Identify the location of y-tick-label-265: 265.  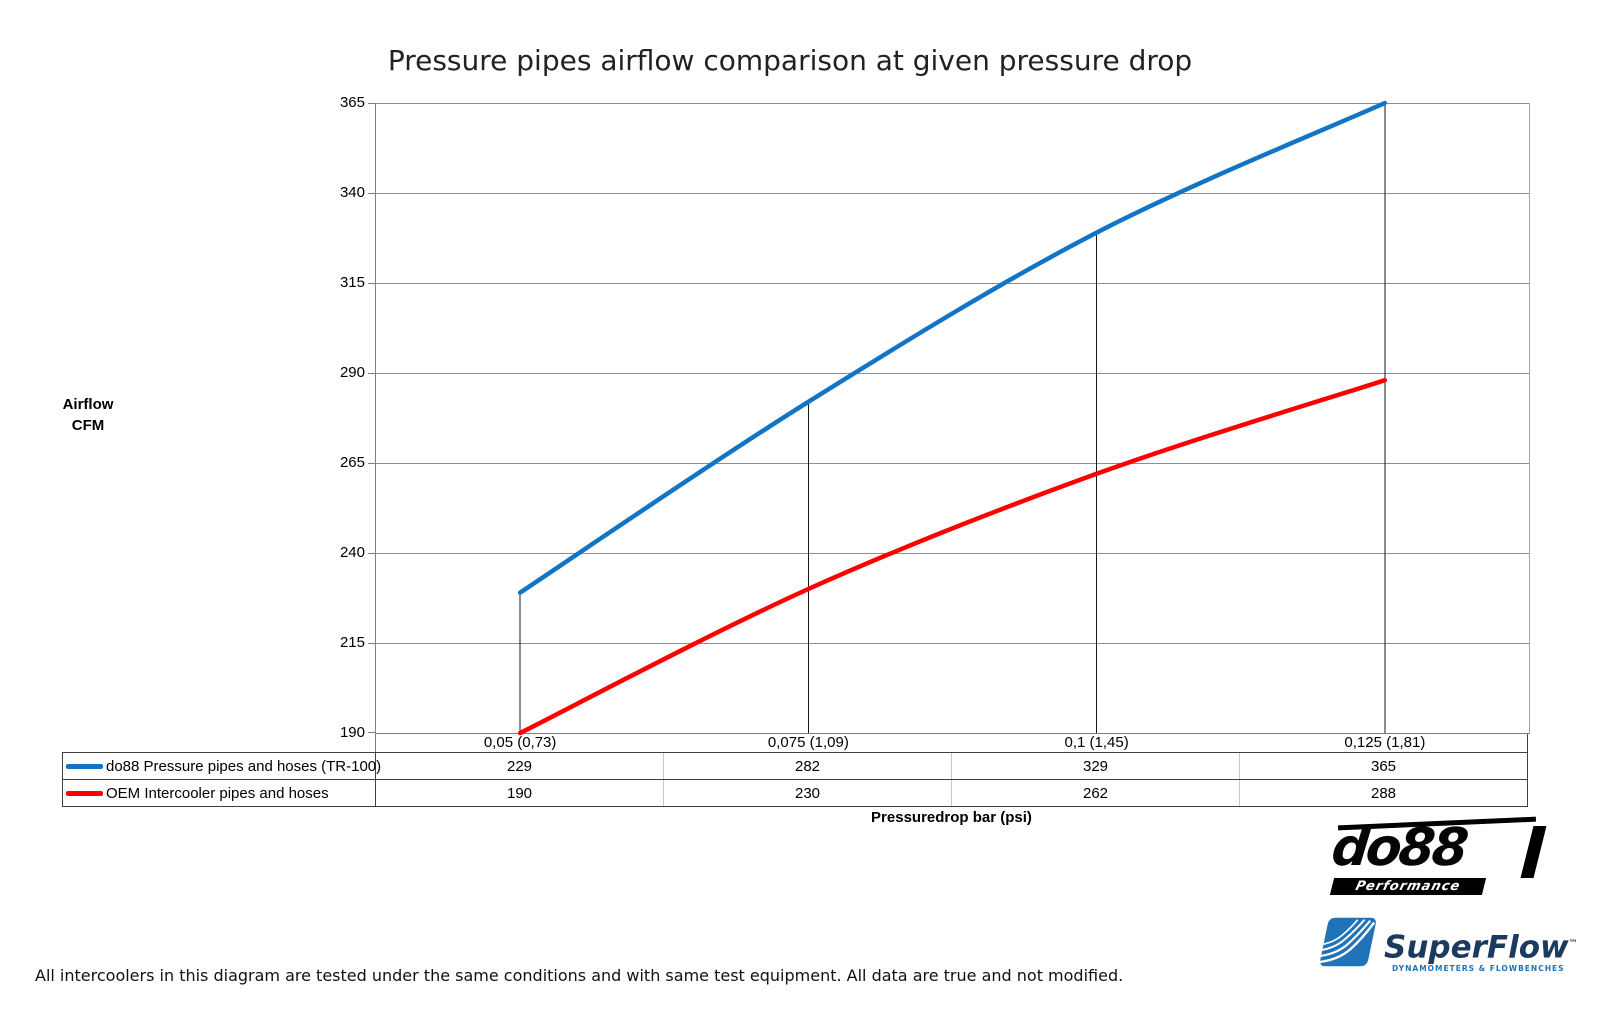
(352, 462).